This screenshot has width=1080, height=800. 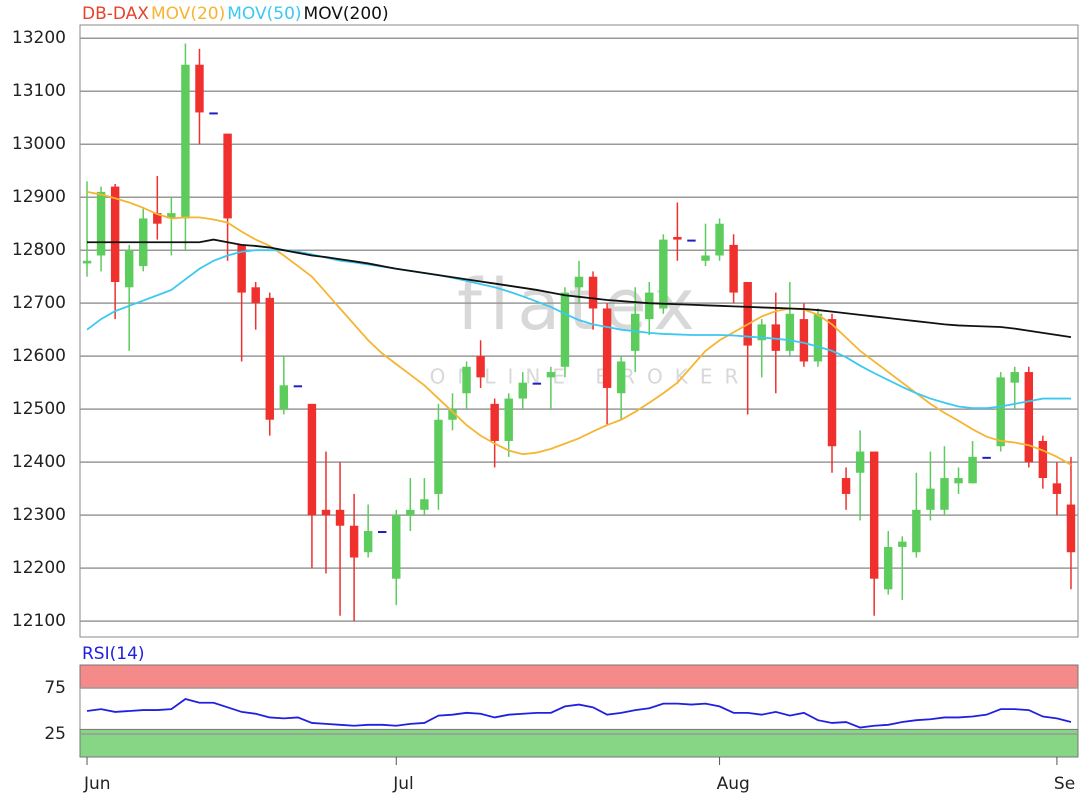 I want to click on y-tick-label: 12900, so click(x=39, y=197).